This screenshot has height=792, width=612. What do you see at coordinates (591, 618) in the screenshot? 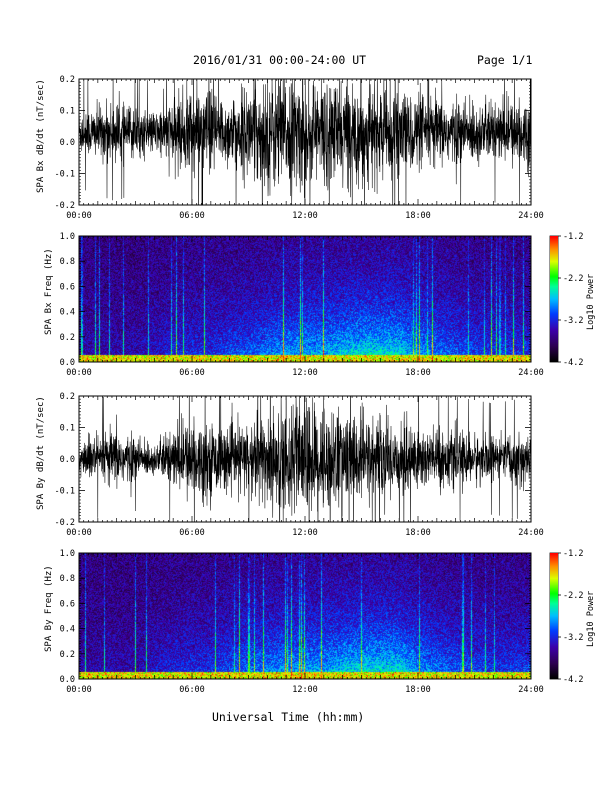
I see `panel-4-colorbar-label: Log10 Power` at bounding box center [591, 618].